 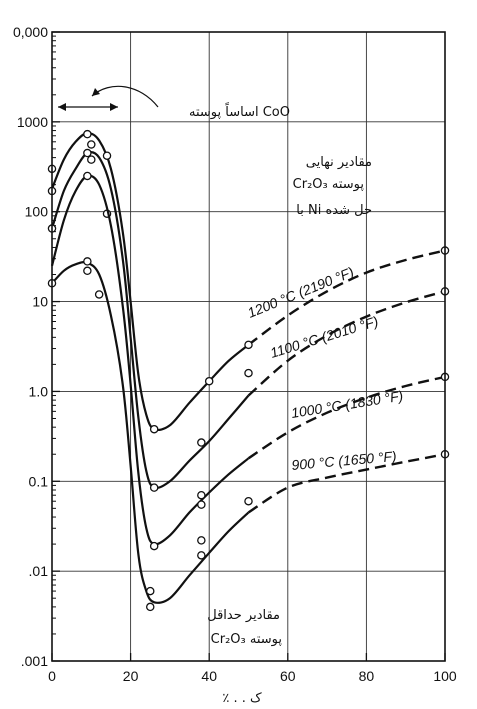 What do you see at coordinates (252, 668) in the screenshot?
I see `x-axis: 0 20 40 60 80 100` at bounding box center [252, 668].